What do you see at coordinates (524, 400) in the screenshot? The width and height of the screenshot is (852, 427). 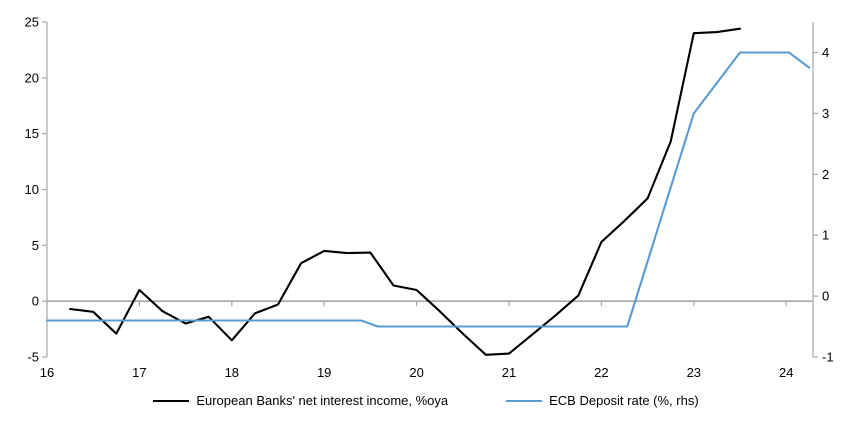 I see `blue-line-swatch-icon` at bounding box center [524, 400].